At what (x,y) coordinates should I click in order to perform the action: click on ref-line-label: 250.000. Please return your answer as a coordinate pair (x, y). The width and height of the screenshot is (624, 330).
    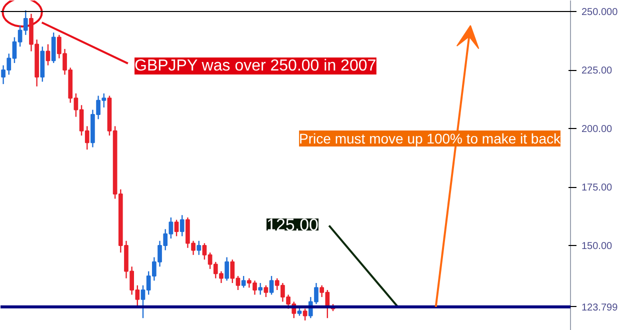
    Looking at the image, I should click on (600, 12).